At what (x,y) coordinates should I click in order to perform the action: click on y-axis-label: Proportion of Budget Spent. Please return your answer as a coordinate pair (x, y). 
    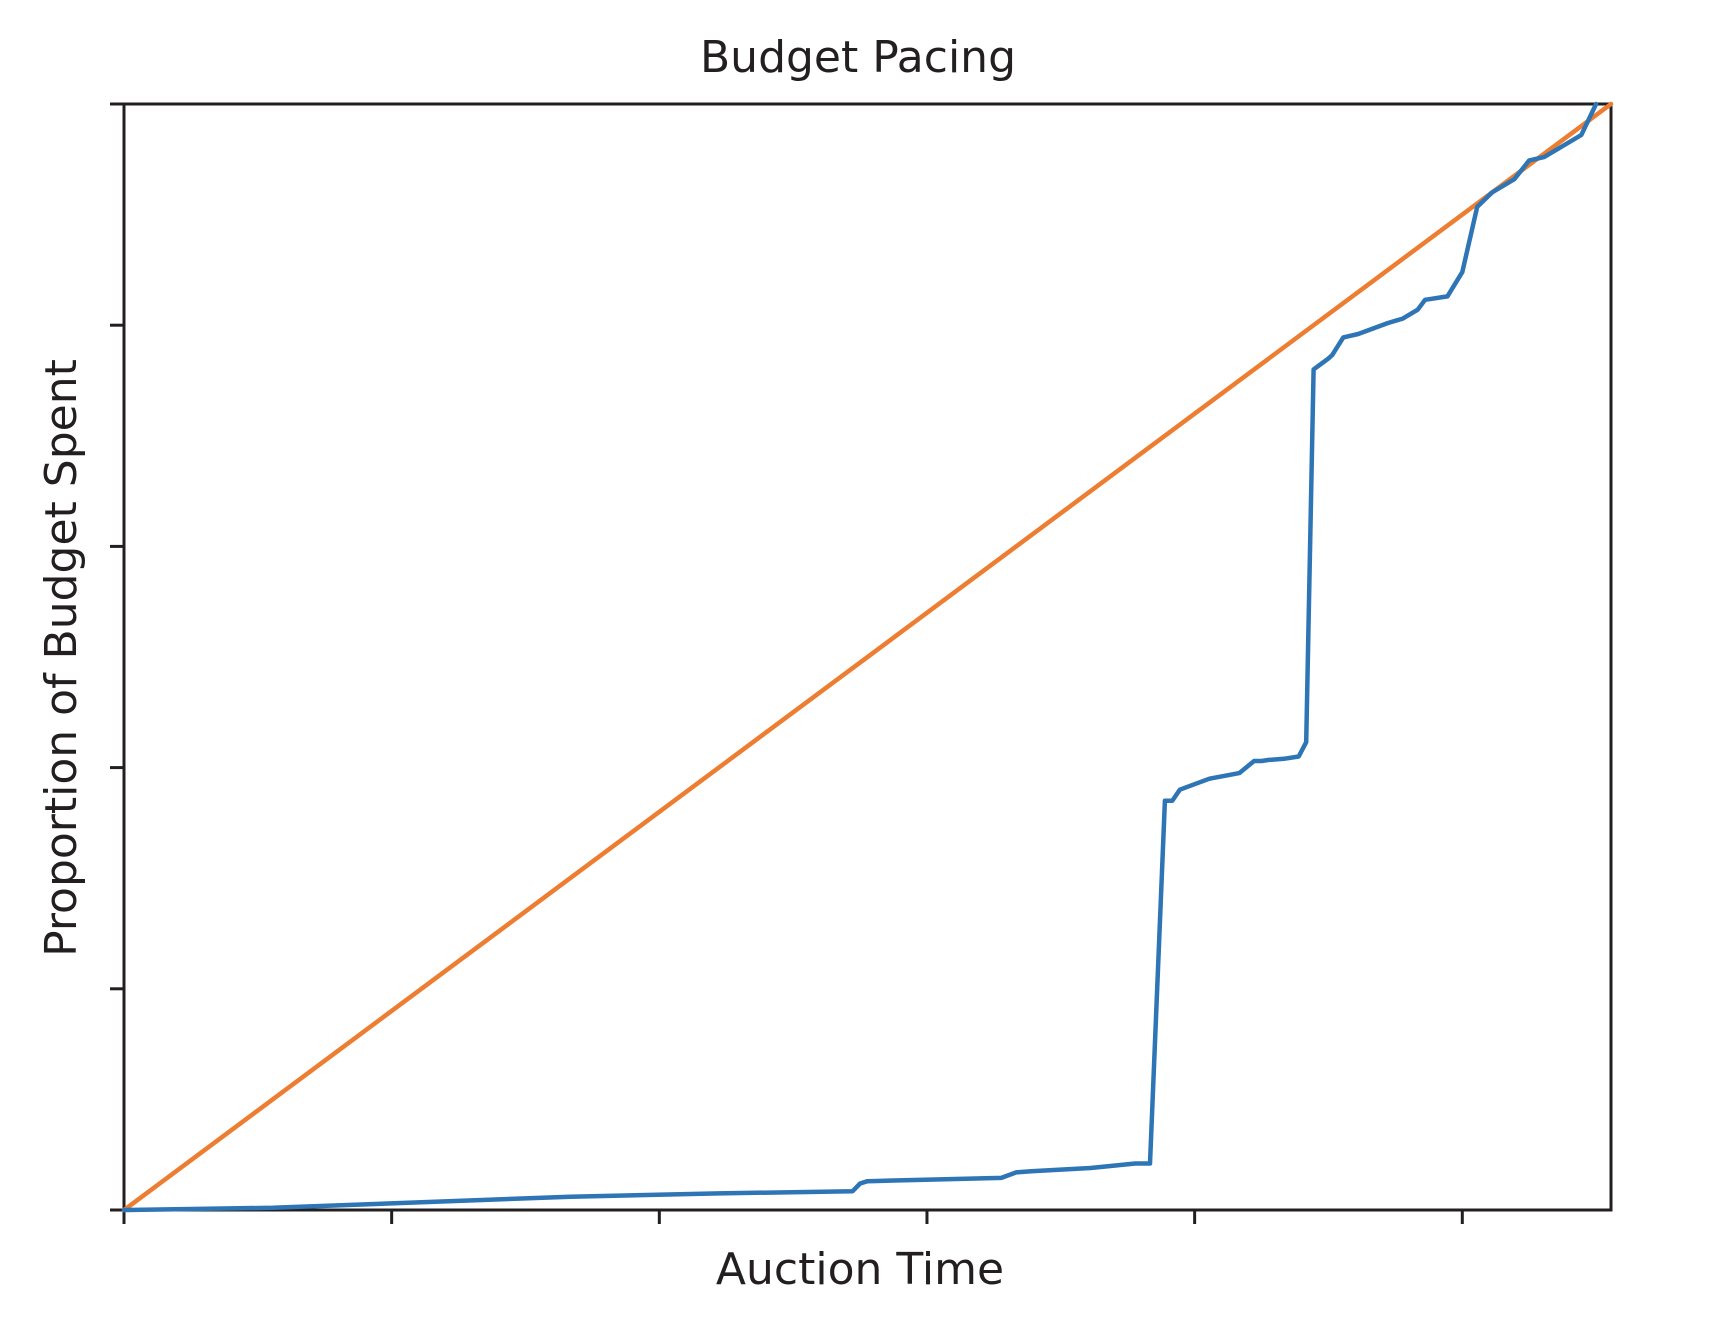
    Looking at the image, I should click on (61, 658).